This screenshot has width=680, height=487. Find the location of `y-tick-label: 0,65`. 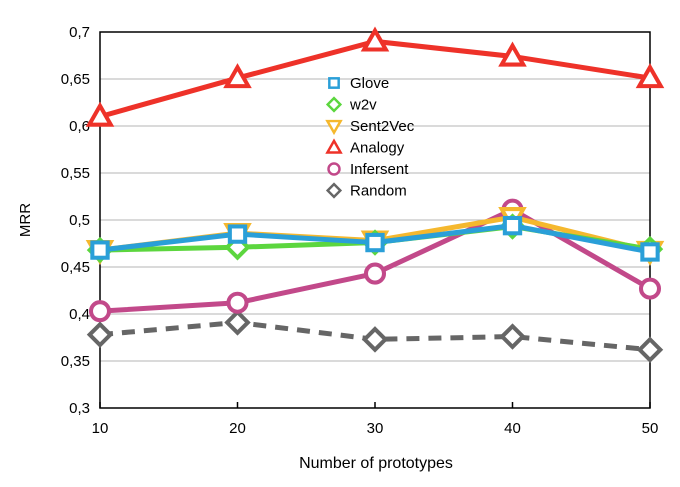

y-tick-label: 0,65 is located at coordinates (75, 79).